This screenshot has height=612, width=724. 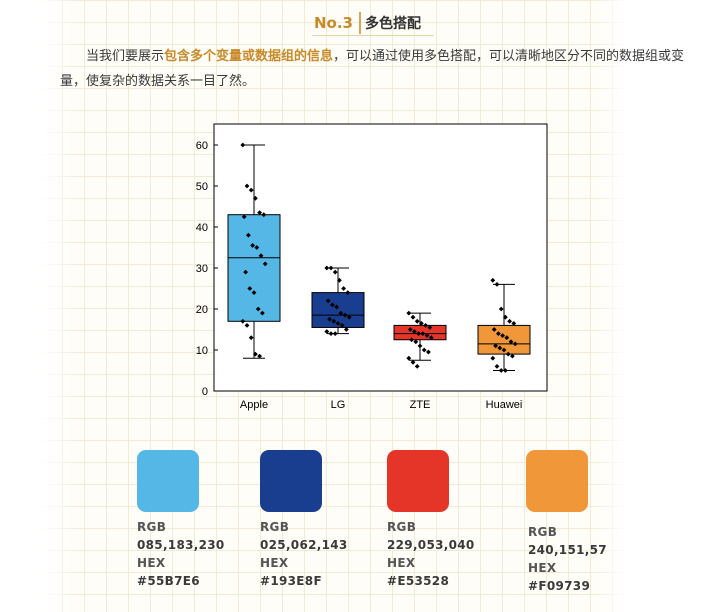 What do you see at coordinates (418, 481) in the screenshot?
I see `swatch-red` at bounding box center [418, 481].